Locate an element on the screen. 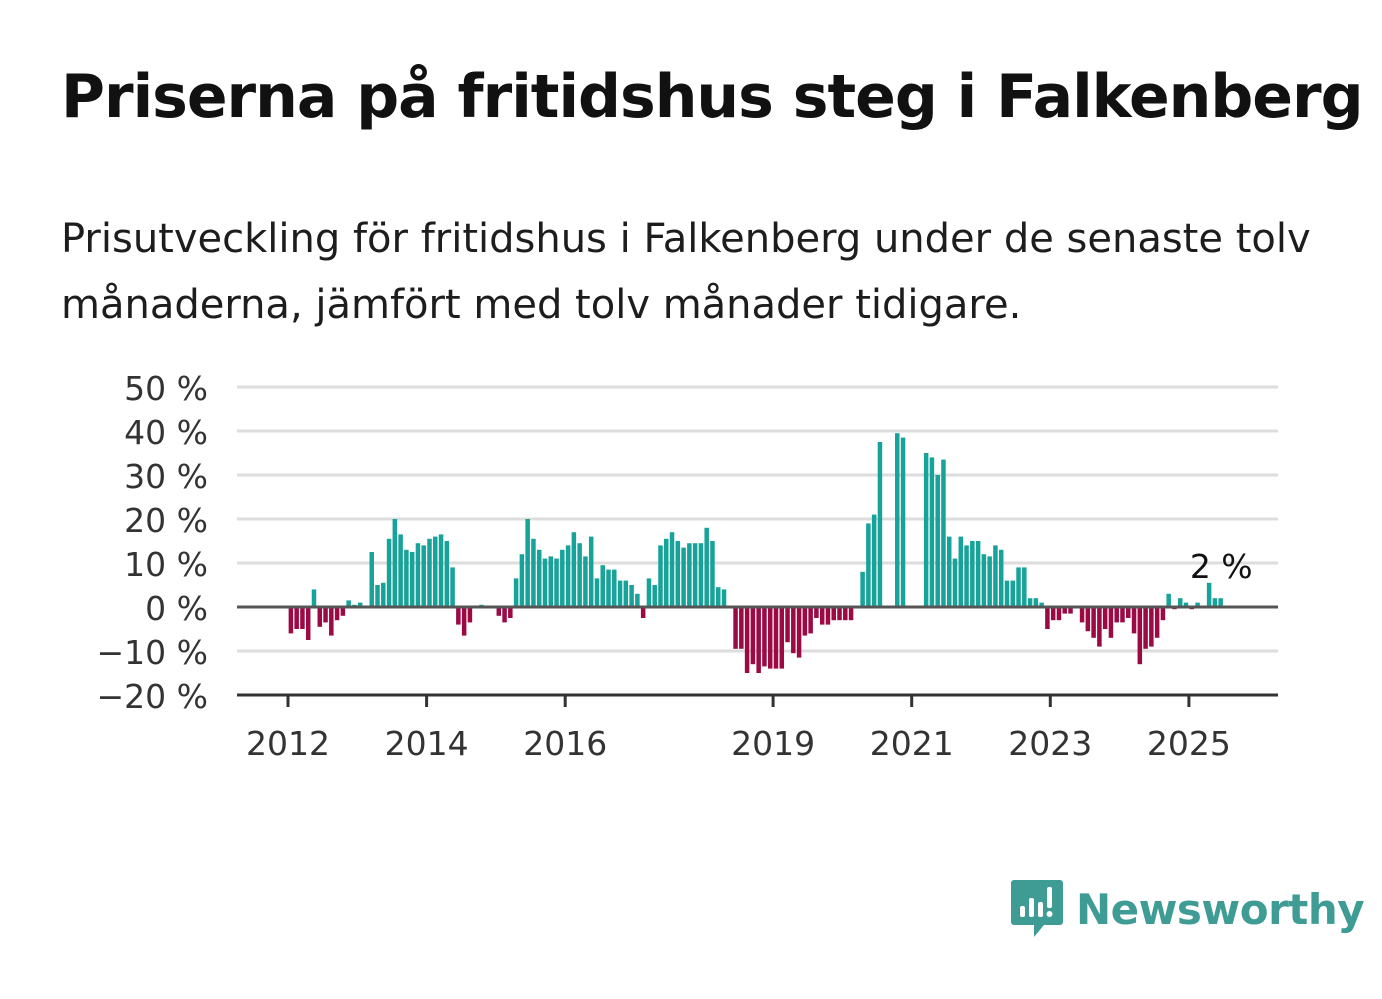  brand-logo: Newsworthy is located at coordinates (1187, 909).